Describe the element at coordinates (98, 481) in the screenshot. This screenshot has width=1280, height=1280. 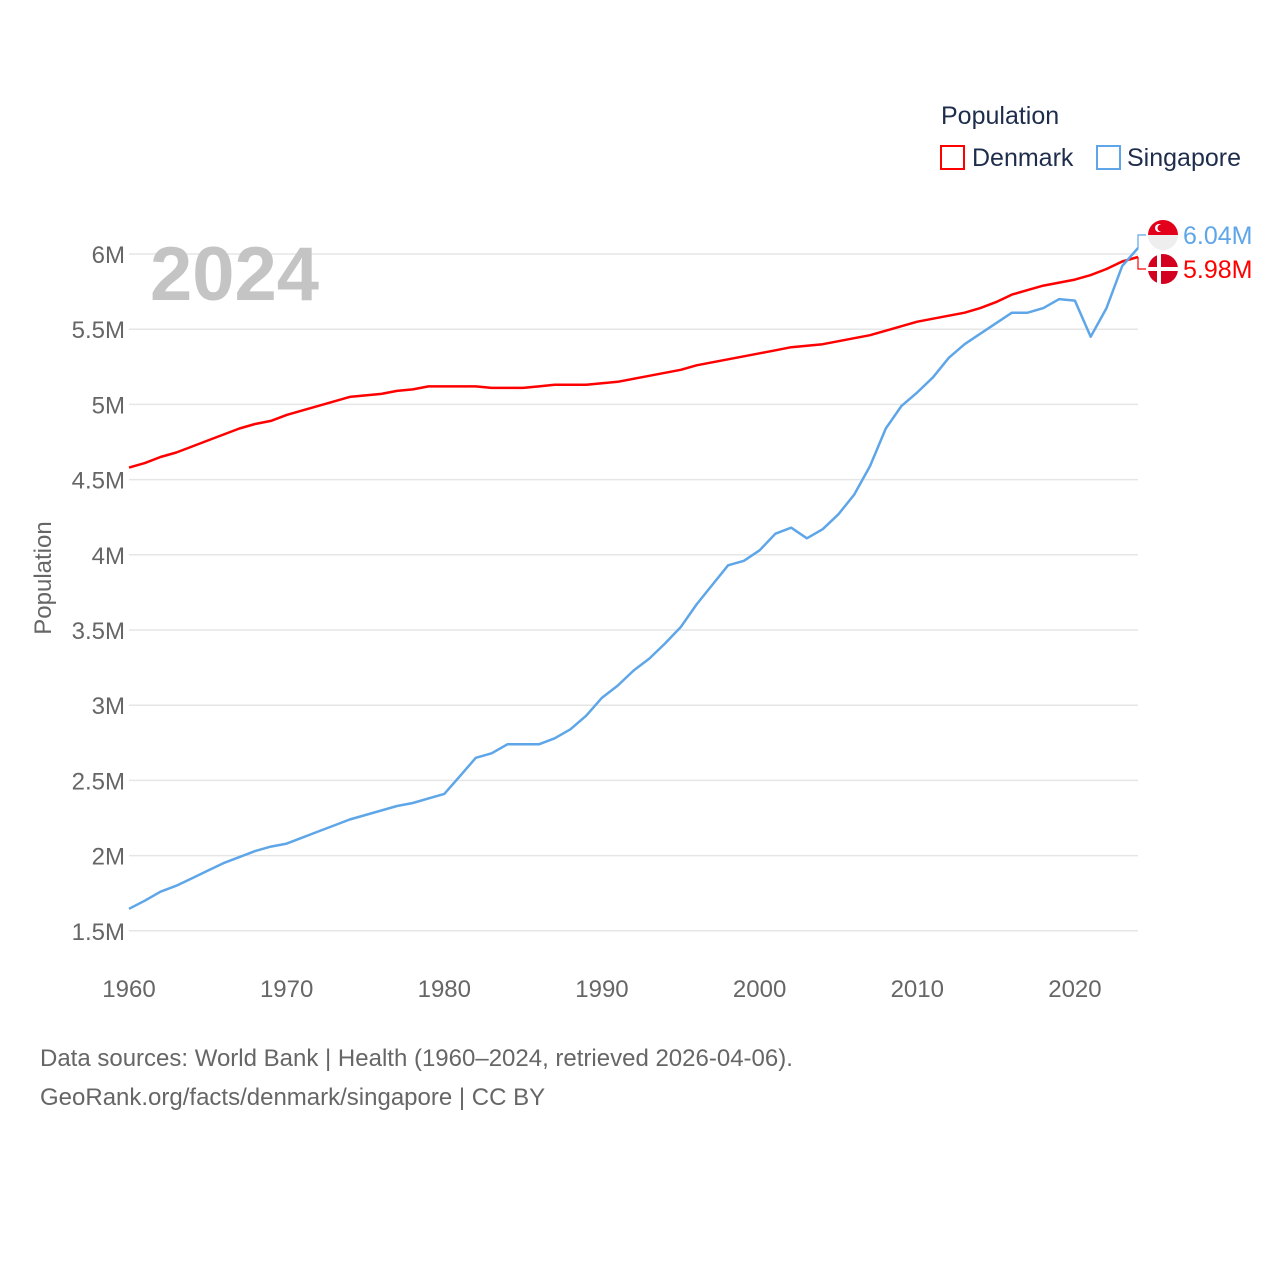
I see `y-tick-label: 4.5M` at that location.